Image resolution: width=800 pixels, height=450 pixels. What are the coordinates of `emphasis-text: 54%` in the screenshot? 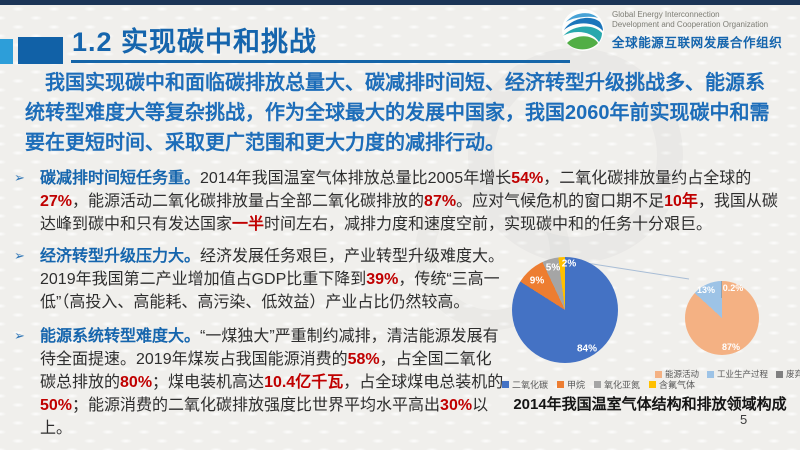 It's located at (527, 178).